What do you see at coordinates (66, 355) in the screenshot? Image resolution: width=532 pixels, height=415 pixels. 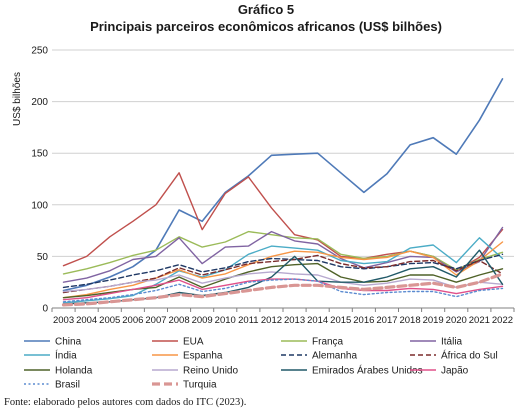 I see `legend-label: Índia` at bounding box center [66, 355].